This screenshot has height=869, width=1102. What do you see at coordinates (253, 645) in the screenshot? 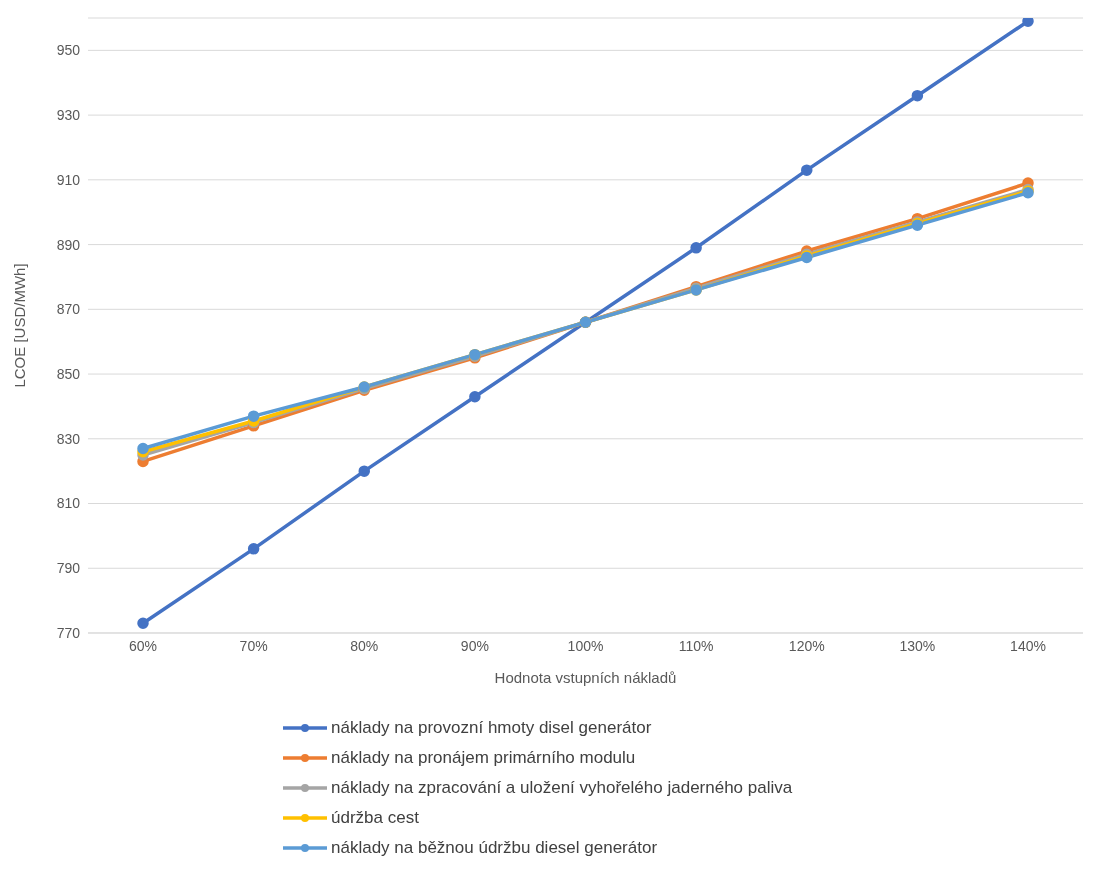
I see `x-tick-label: 70%` at bounding box center [253, 645].